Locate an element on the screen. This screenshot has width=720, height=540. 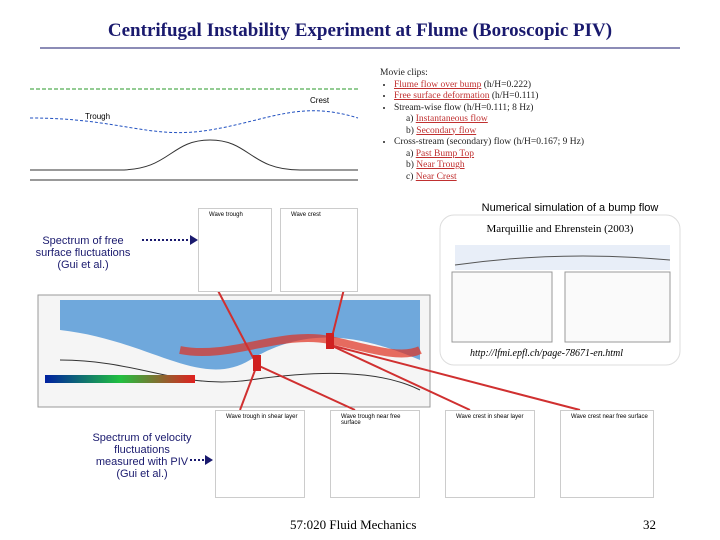
clip-link: Free surface deformation is located at coordinates (442, 96).